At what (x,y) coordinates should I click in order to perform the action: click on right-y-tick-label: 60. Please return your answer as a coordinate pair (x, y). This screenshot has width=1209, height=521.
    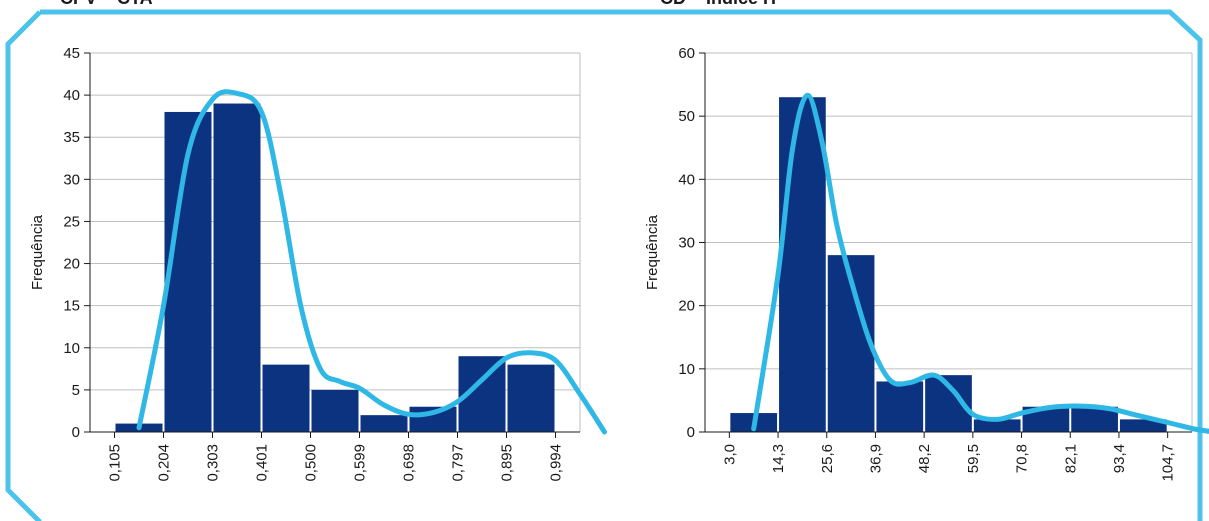
    Looking at the image, I should click on (686, 53).